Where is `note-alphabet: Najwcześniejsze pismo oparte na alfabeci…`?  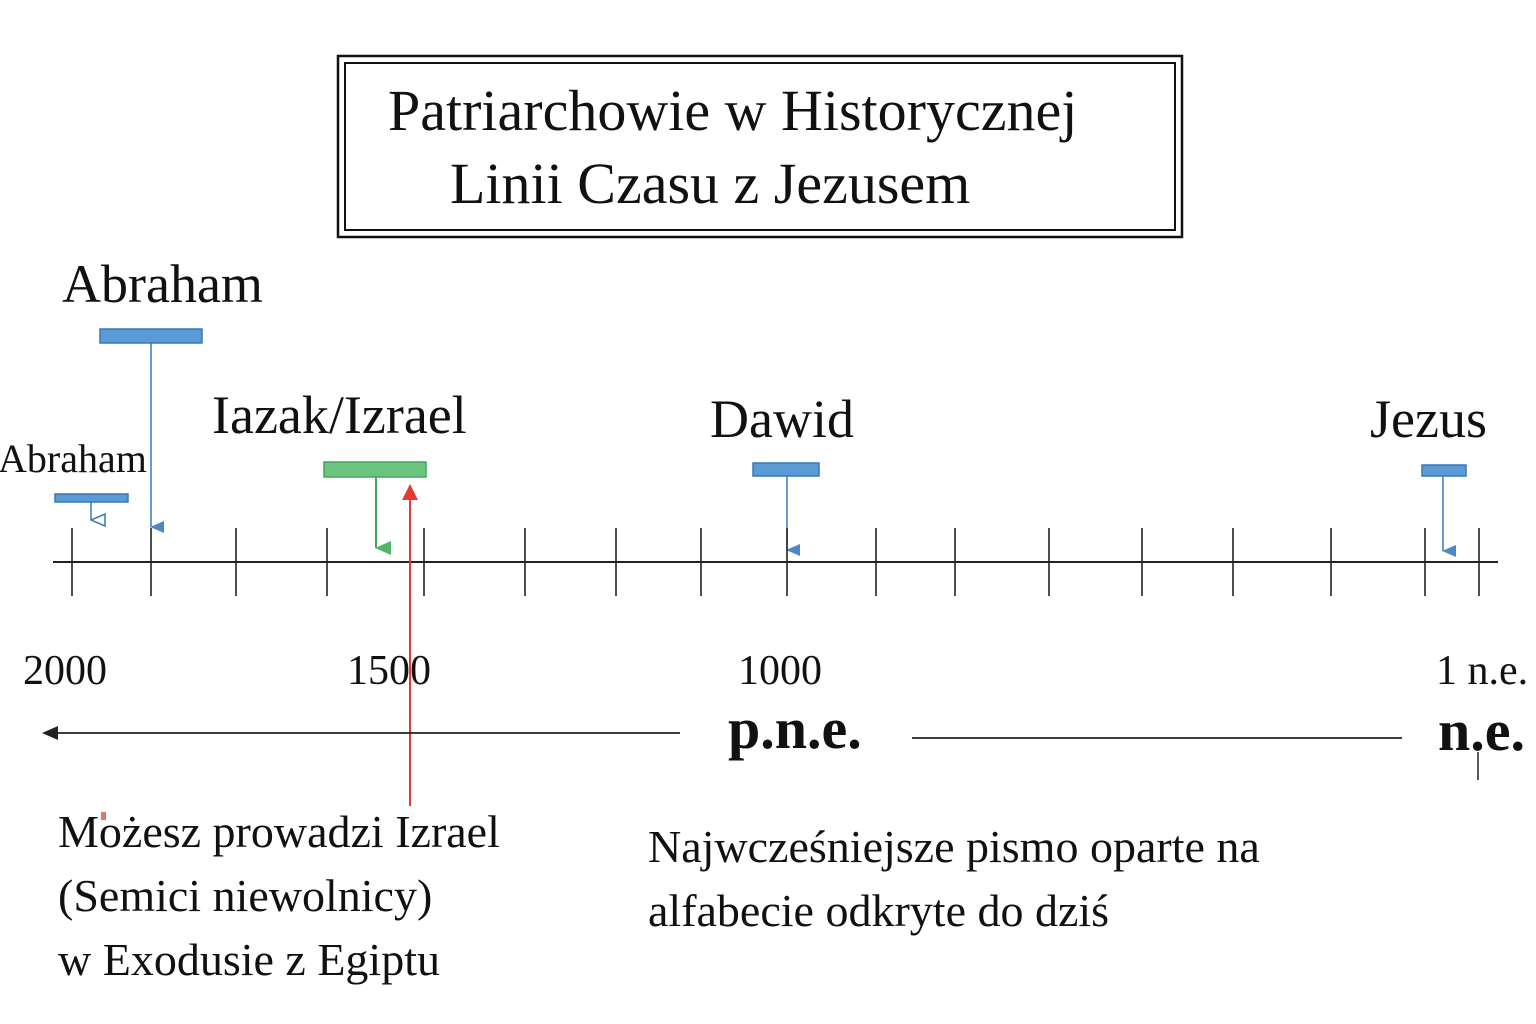 note-alphabet: Najwcześniejsze pismo oparte na alfabeci… is located at coordinates (954, 878).